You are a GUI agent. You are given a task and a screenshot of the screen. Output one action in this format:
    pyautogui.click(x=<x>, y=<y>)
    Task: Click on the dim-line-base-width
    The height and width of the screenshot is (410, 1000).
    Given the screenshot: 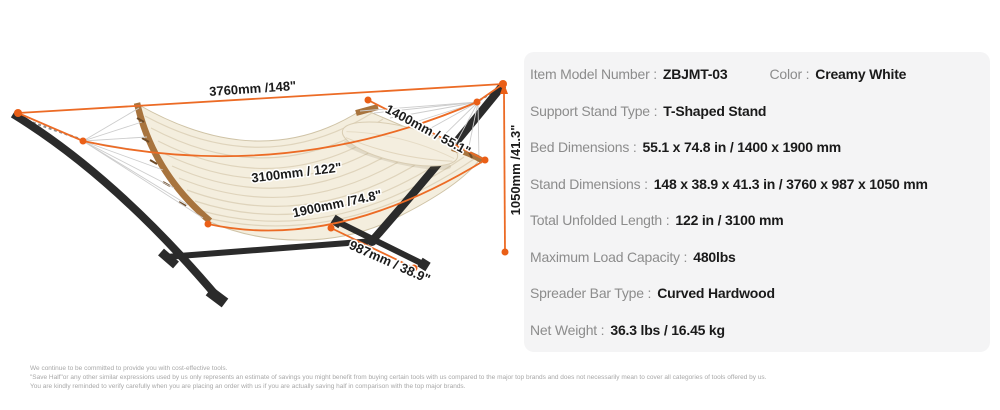 What is the action you would take?
    pyautogui.click(x=372, y=248)
    